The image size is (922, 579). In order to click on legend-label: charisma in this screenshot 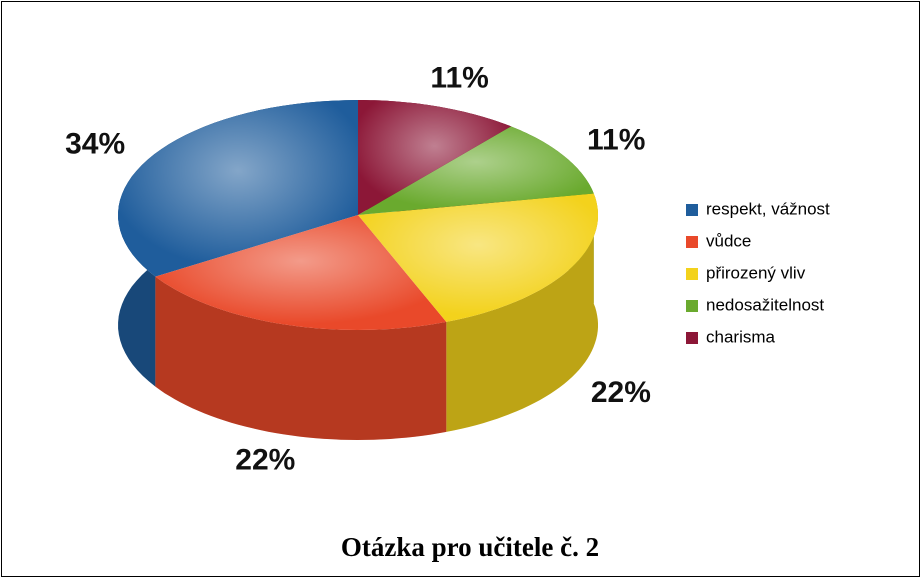, I will do `click(741, 336)`.